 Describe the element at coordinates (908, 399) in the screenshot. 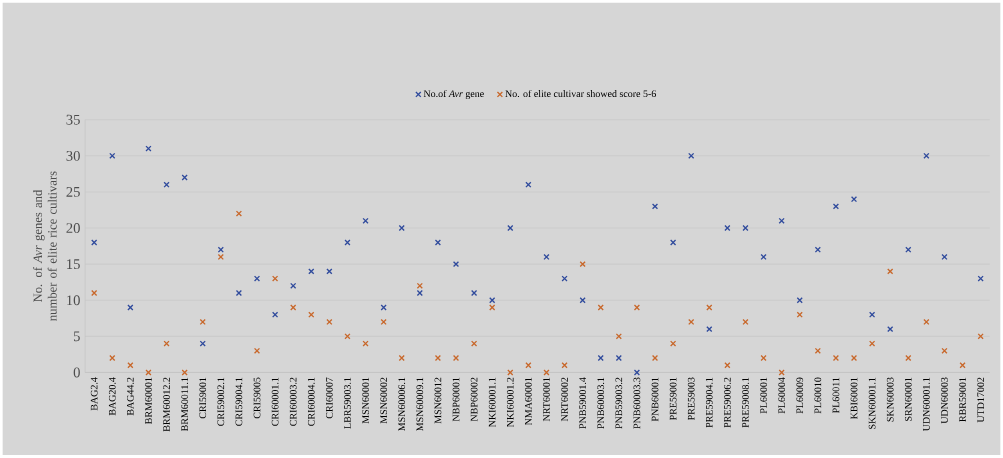

I see `x-tick-label: SRN60001` at that location.